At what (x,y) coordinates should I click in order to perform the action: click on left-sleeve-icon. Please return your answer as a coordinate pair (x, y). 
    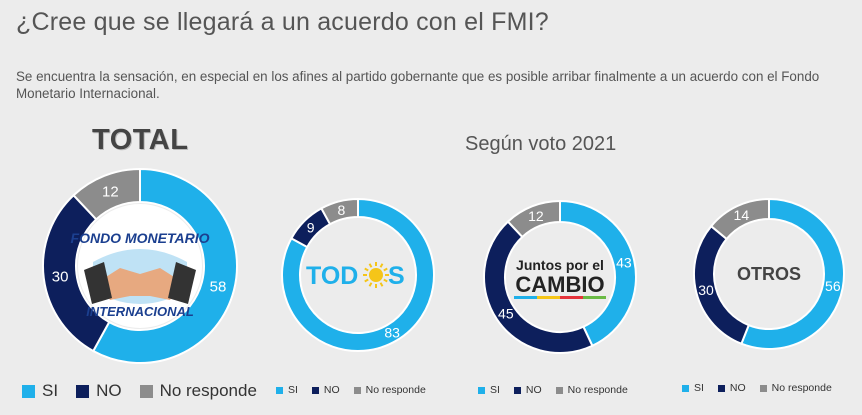
    Looking at the image, I should click on (98, 283).